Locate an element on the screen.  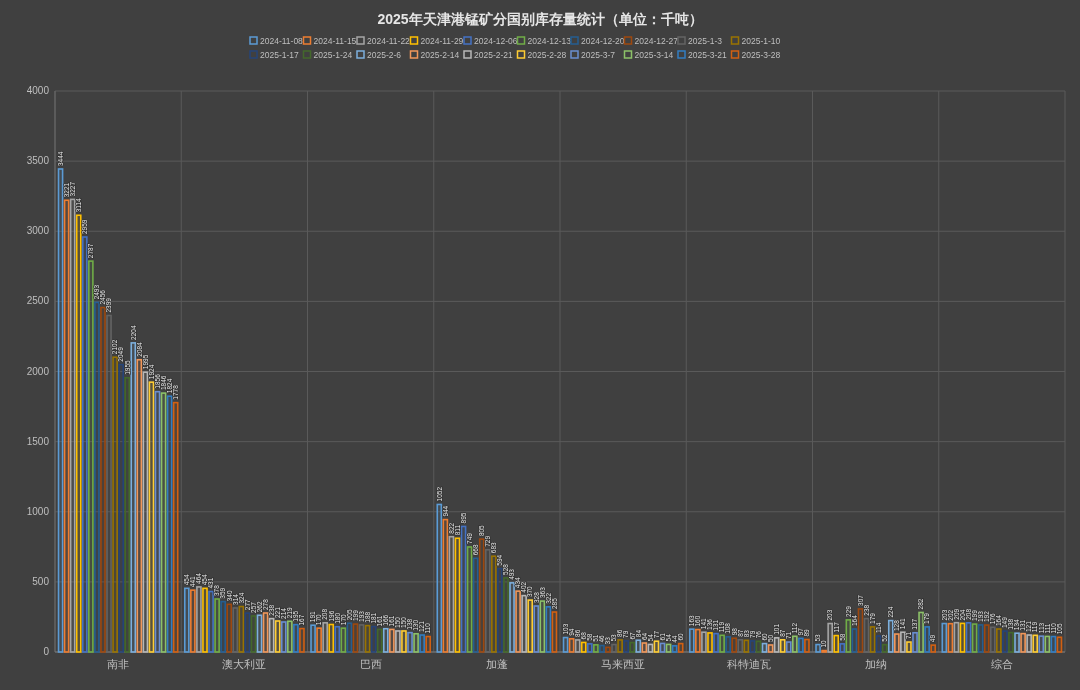
legend-label: 2024-12-20 is located at coordinates (603, 41).